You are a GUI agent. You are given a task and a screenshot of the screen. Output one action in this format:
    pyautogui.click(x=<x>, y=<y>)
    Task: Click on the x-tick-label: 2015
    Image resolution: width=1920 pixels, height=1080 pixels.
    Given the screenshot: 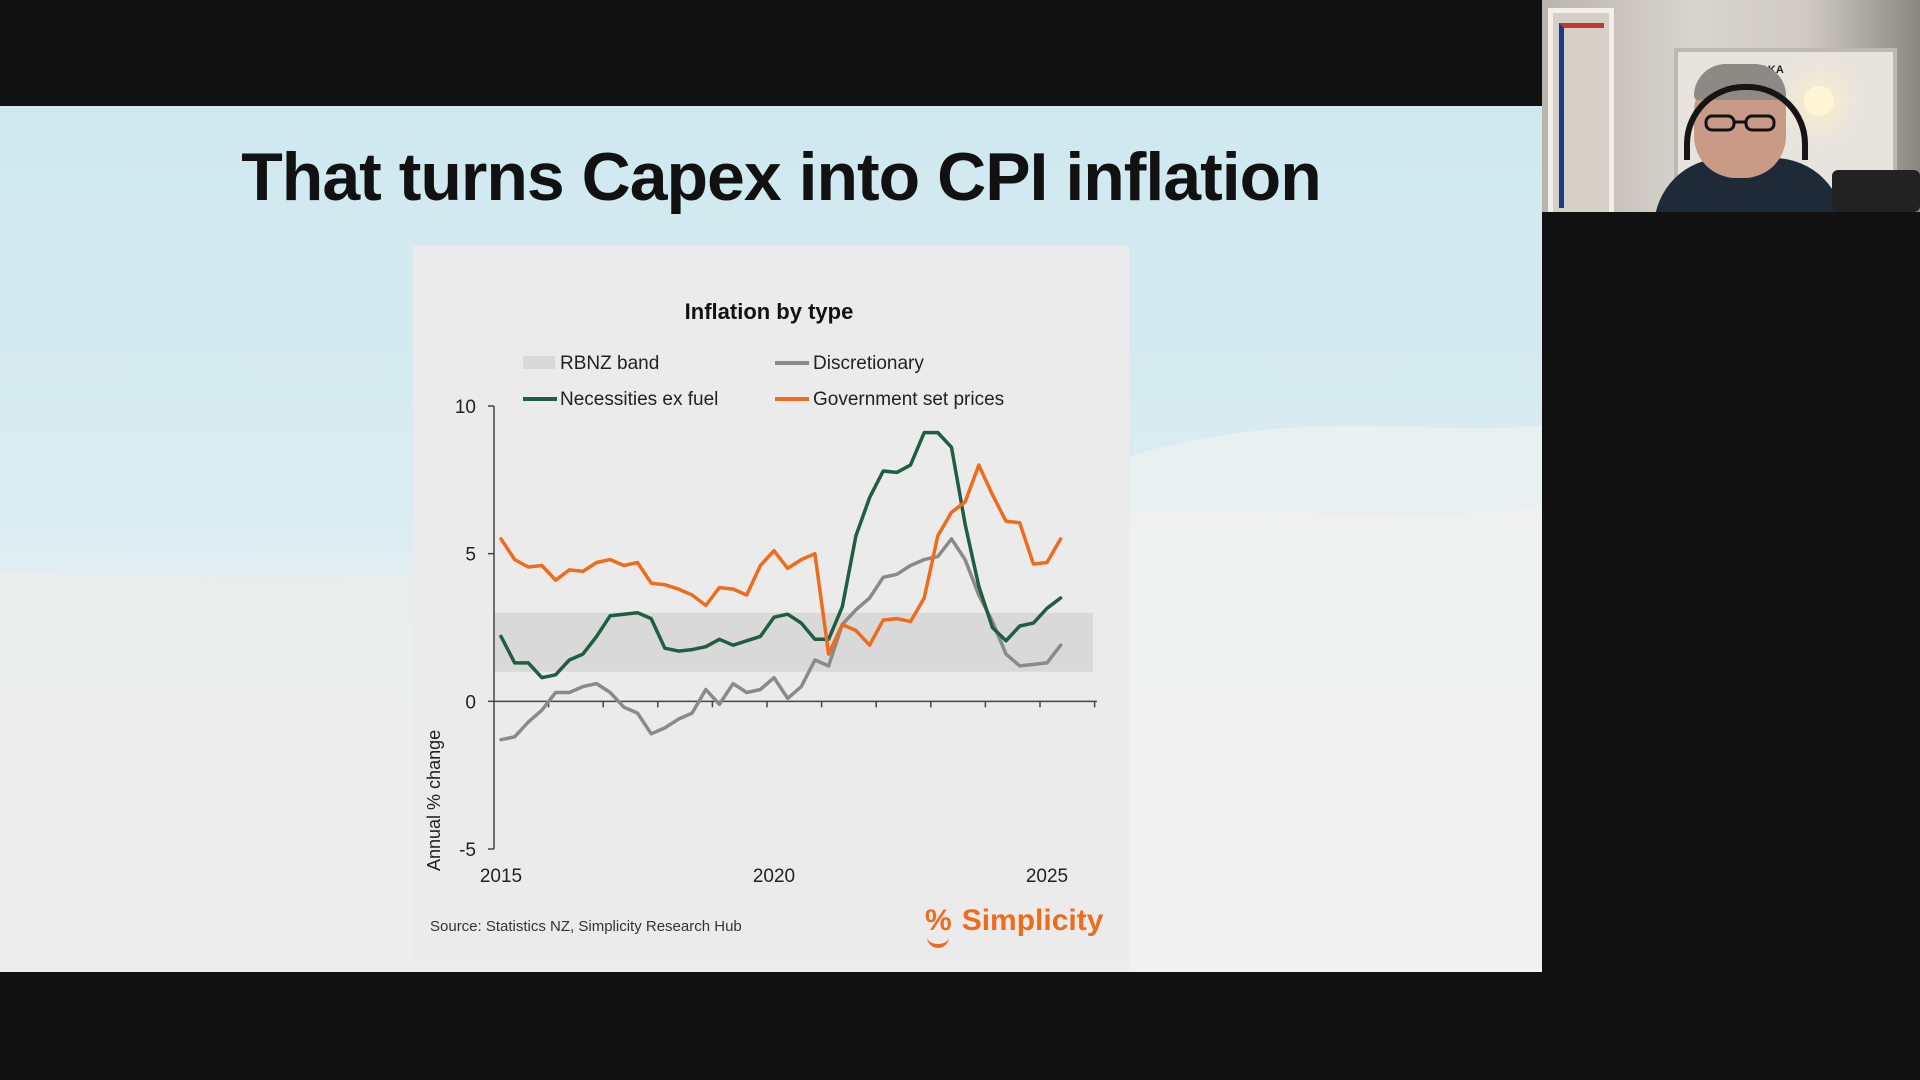 What is the action you would take?
    pyautogui.click(x=501, y=876)
    